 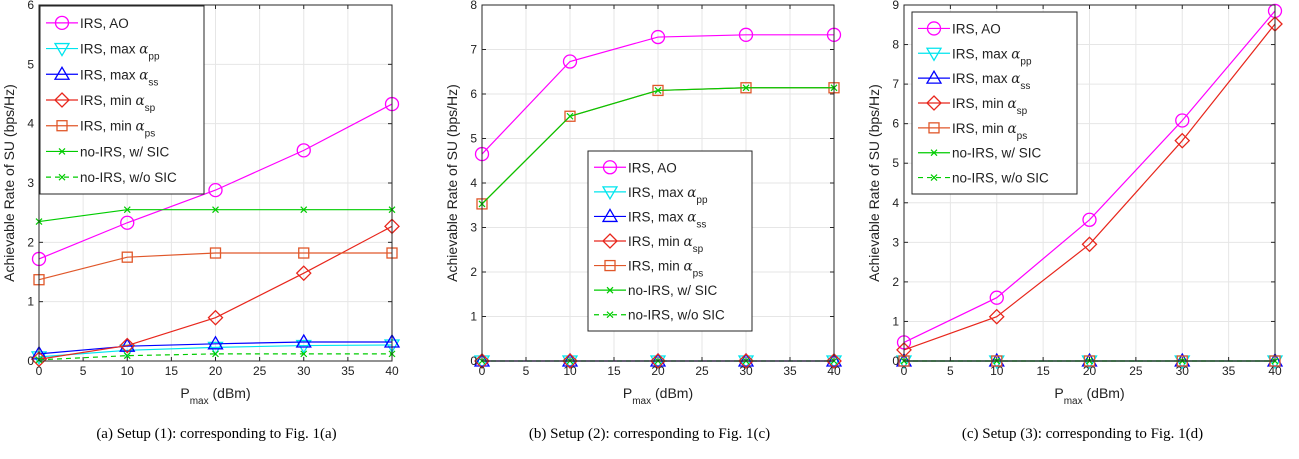 What do you see at coordinates (30, 124) in the screenshot?
I see `y-tick-label: 4` at bounding box center [30, 124].